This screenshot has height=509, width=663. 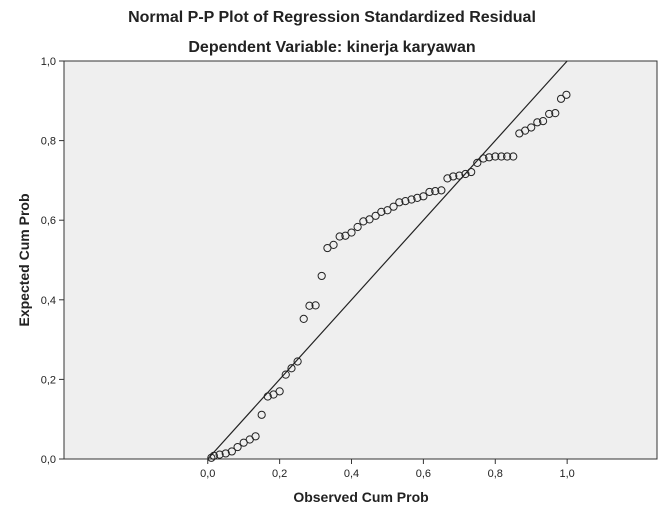 What do you see at coordinates (24, 259) in the screenshot?
I see `y-axis-label: Expected Cum Prob` at bounding box center [24, 259].